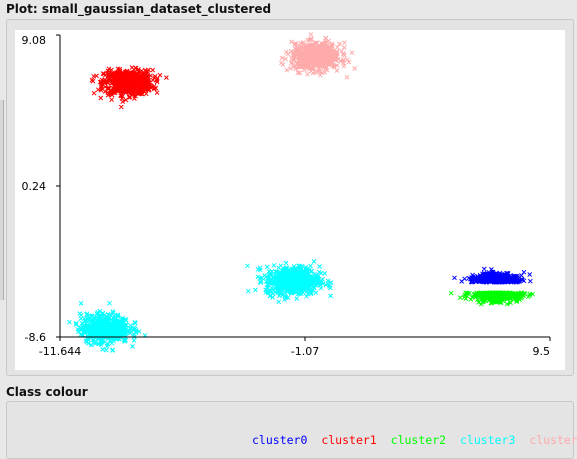  Describe the element at coordinates (34, 40) in the screenshot. I see `y-tick-label: 9.08` at that location.